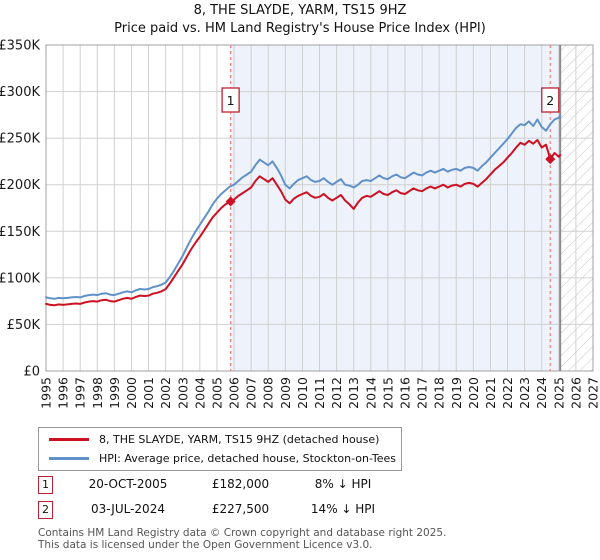 This screenshot has height=560, width=600. Describe the element at coordinates (45, 485) in the screenshot. I see `sale-number-badge: 1` at that location.